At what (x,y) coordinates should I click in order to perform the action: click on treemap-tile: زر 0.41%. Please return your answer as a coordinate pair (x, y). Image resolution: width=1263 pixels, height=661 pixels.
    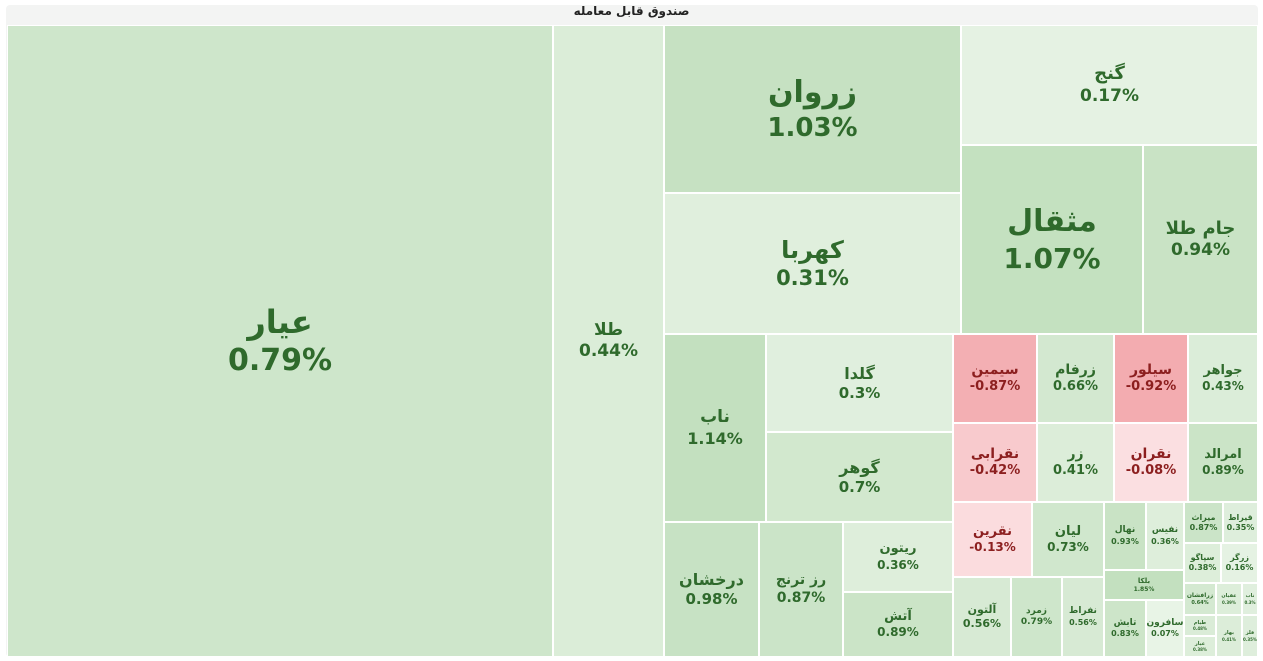
    Looking at the image, I should click on (1075, 462).